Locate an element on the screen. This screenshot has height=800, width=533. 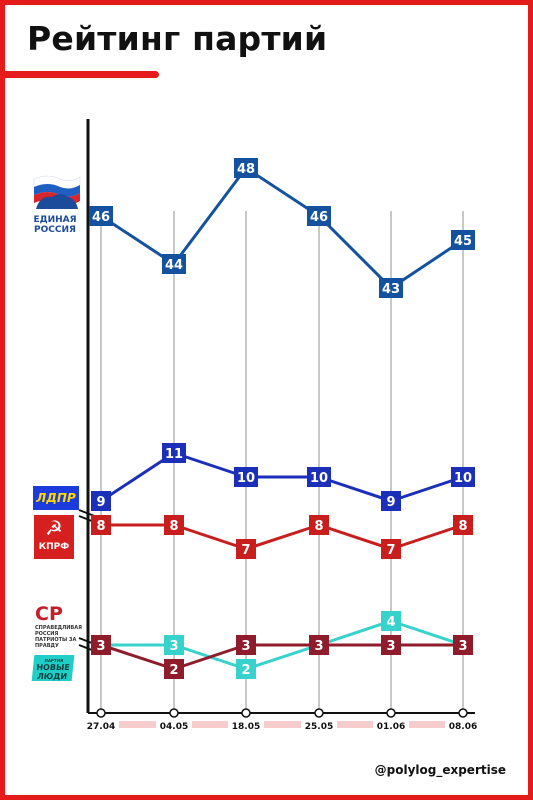
data-label-nl-4: 4 is located at coordinates (390, 622).